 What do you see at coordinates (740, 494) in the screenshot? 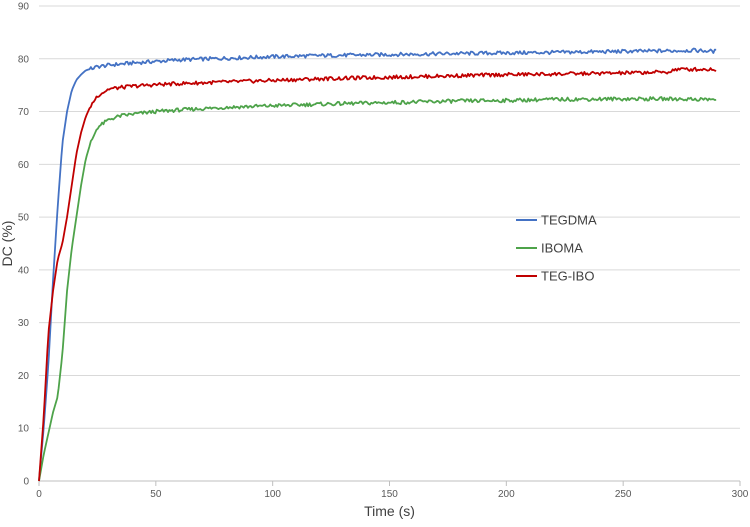
I see `x-tick-label: 300` at bounding box center [740, 494].